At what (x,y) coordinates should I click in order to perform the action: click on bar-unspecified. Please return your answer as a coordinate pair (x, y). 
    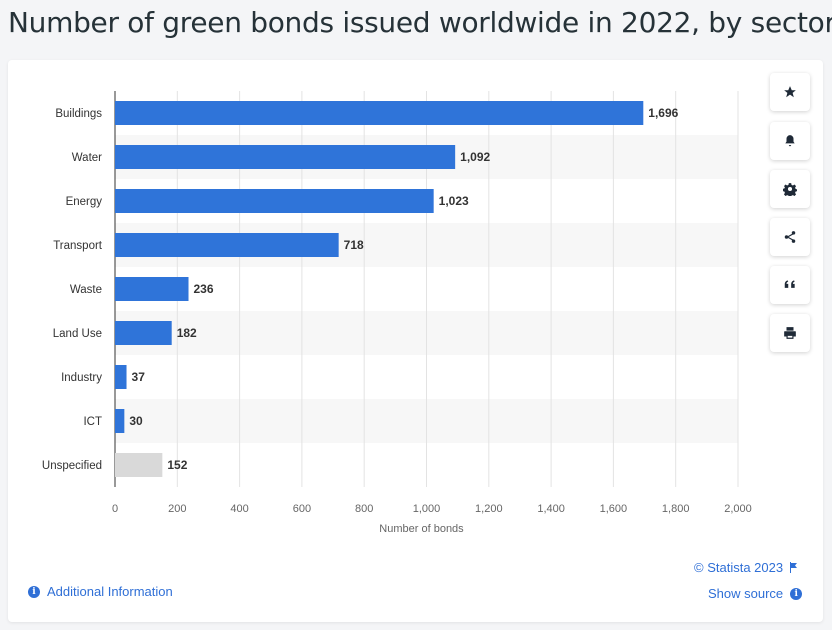
    Looking at the image, I should click on (139, 465).